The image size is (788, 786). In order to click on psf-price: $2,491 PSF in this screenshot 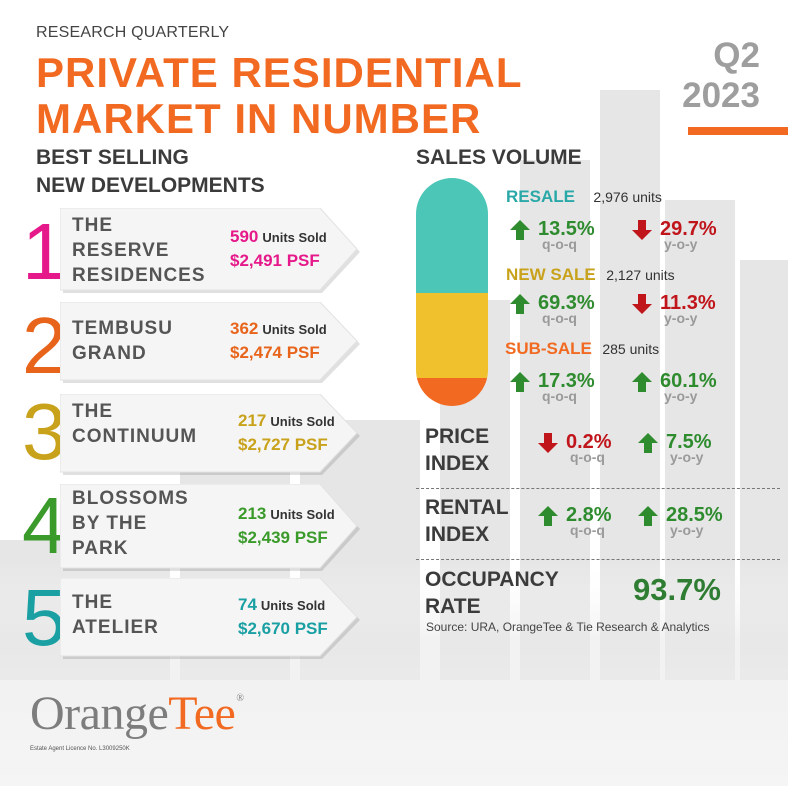, I will do `click(275, 260)`.